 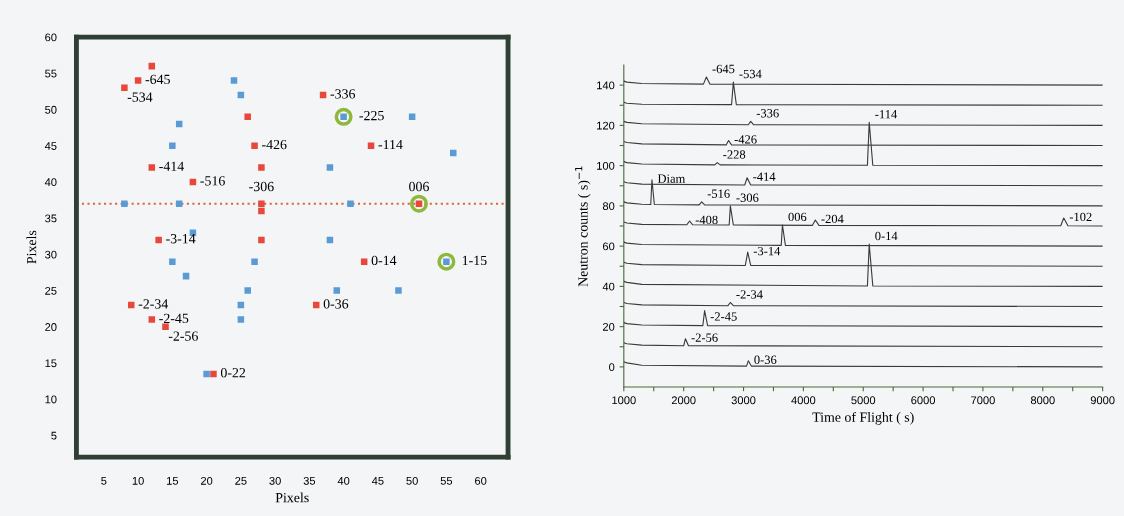 I want to click on y-tick-label: 30, so click(x=51, y=254).